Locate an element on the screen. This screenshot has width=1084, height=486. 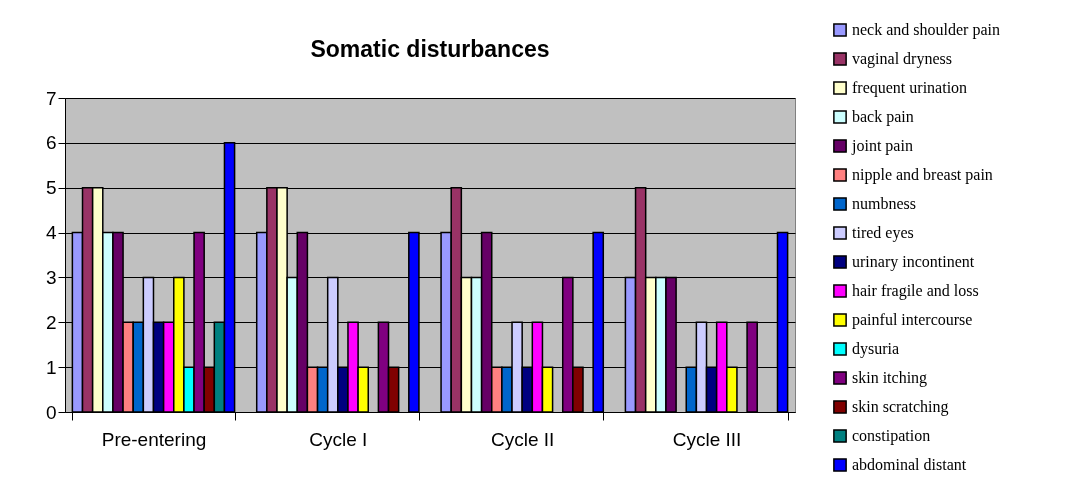
y-tick-label: 1 is located at coordinates (51, 367).